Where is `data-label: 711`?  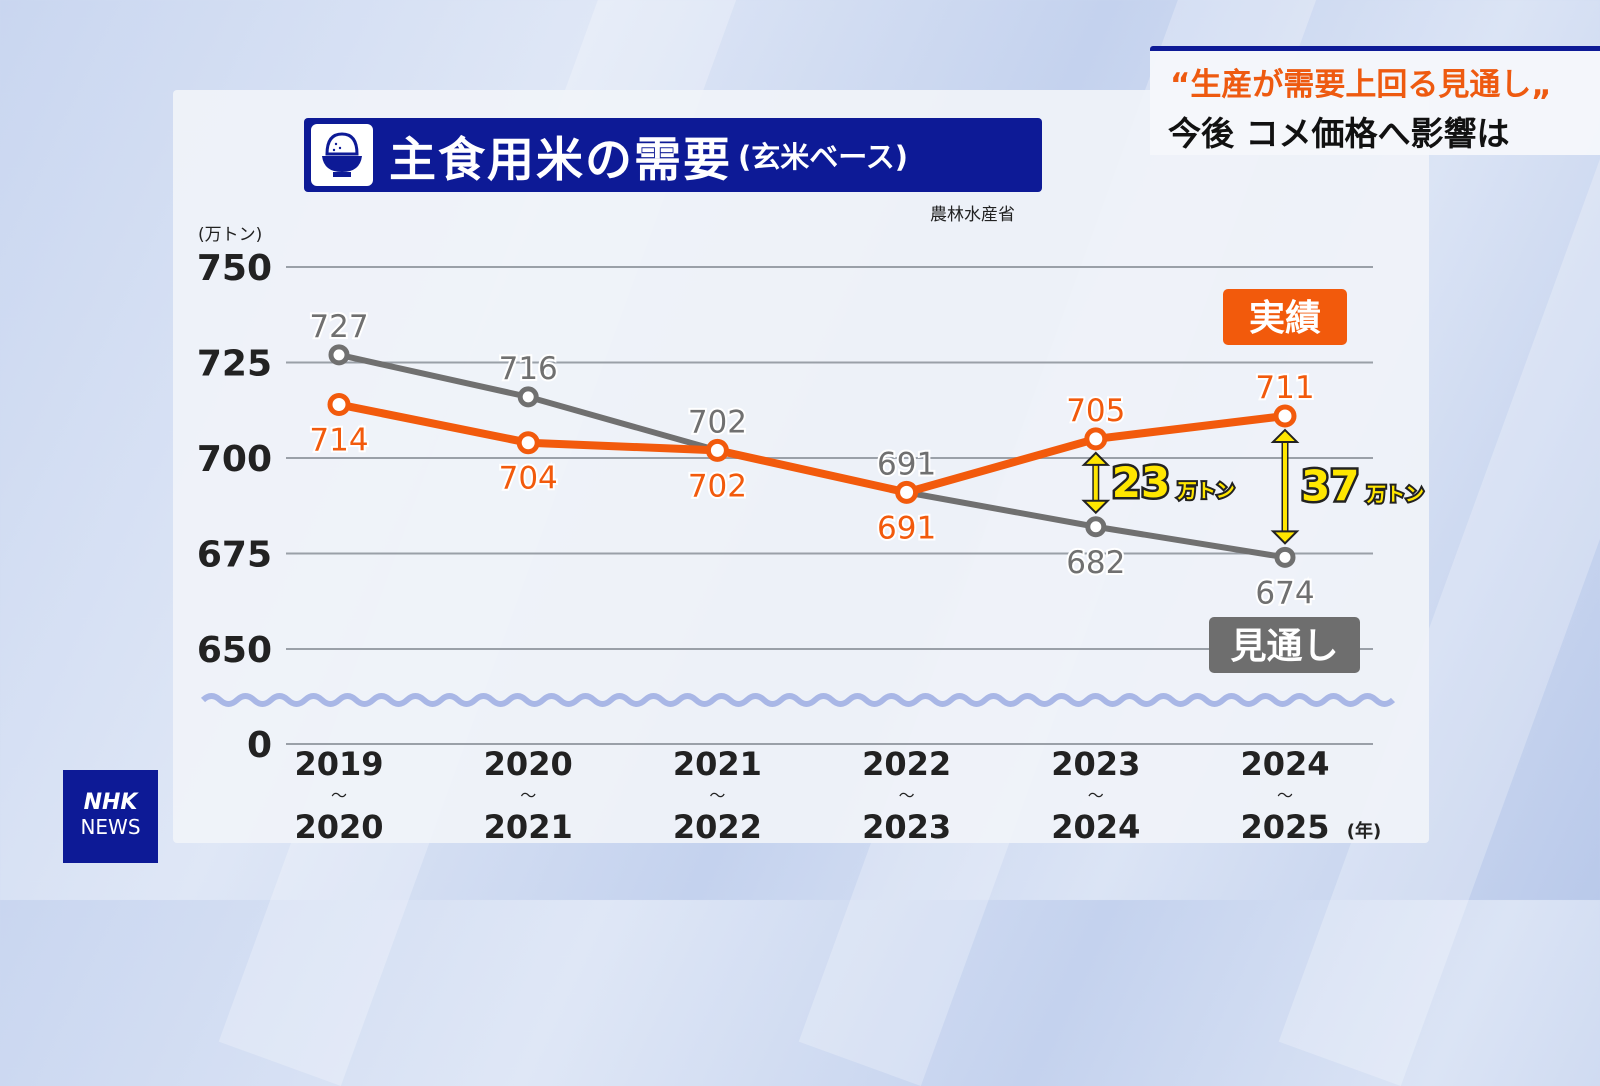 data-label: 711 is located at coordinates (1284, 388).